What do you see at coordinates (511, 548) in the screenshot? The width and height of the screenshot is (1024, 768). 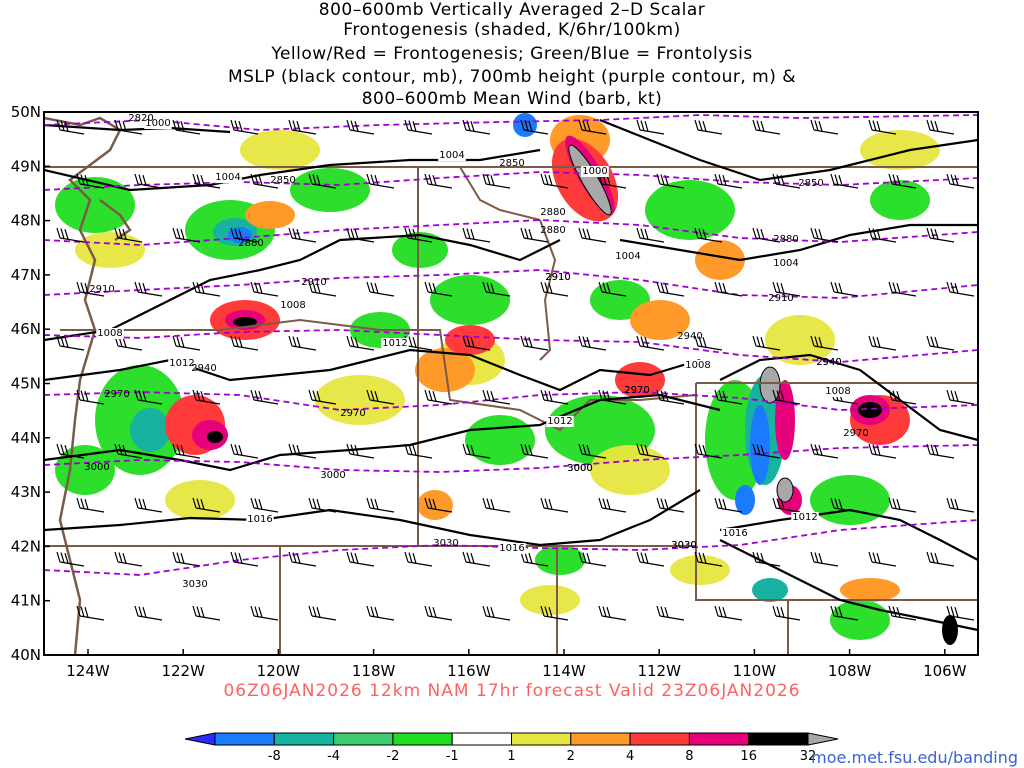 I see `mslp-contour-label: 1016` at bounding box center [511, 548].